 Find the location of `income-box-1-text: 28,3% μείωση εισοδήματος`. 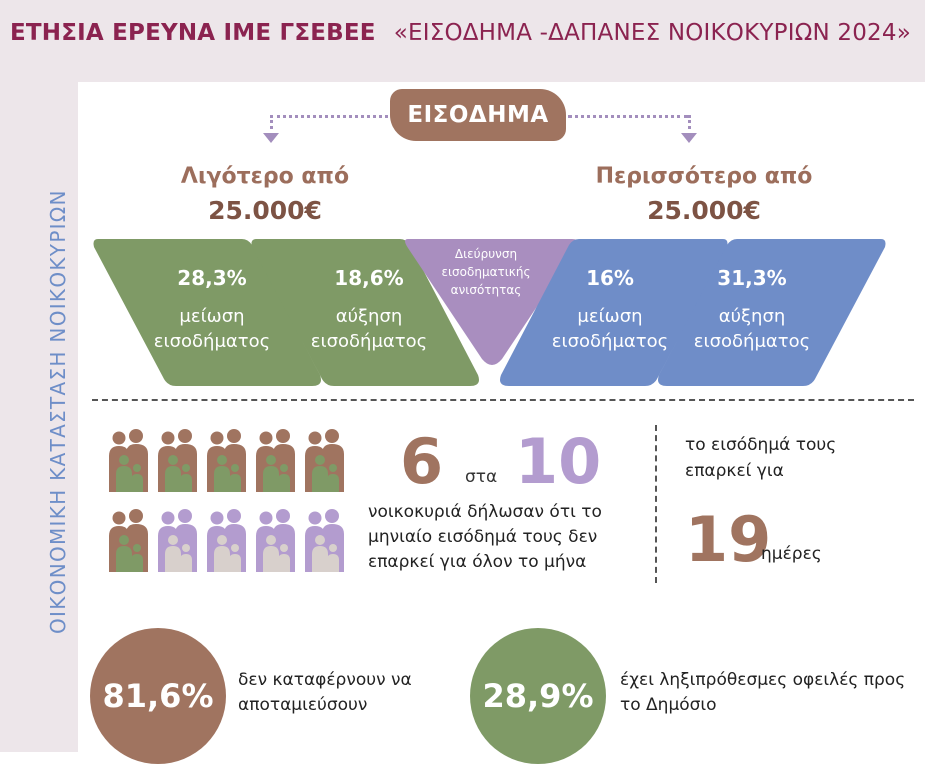

income-box-1-text: 28,3% μείωση εισοδήματος is located at coordinates (212, 310).